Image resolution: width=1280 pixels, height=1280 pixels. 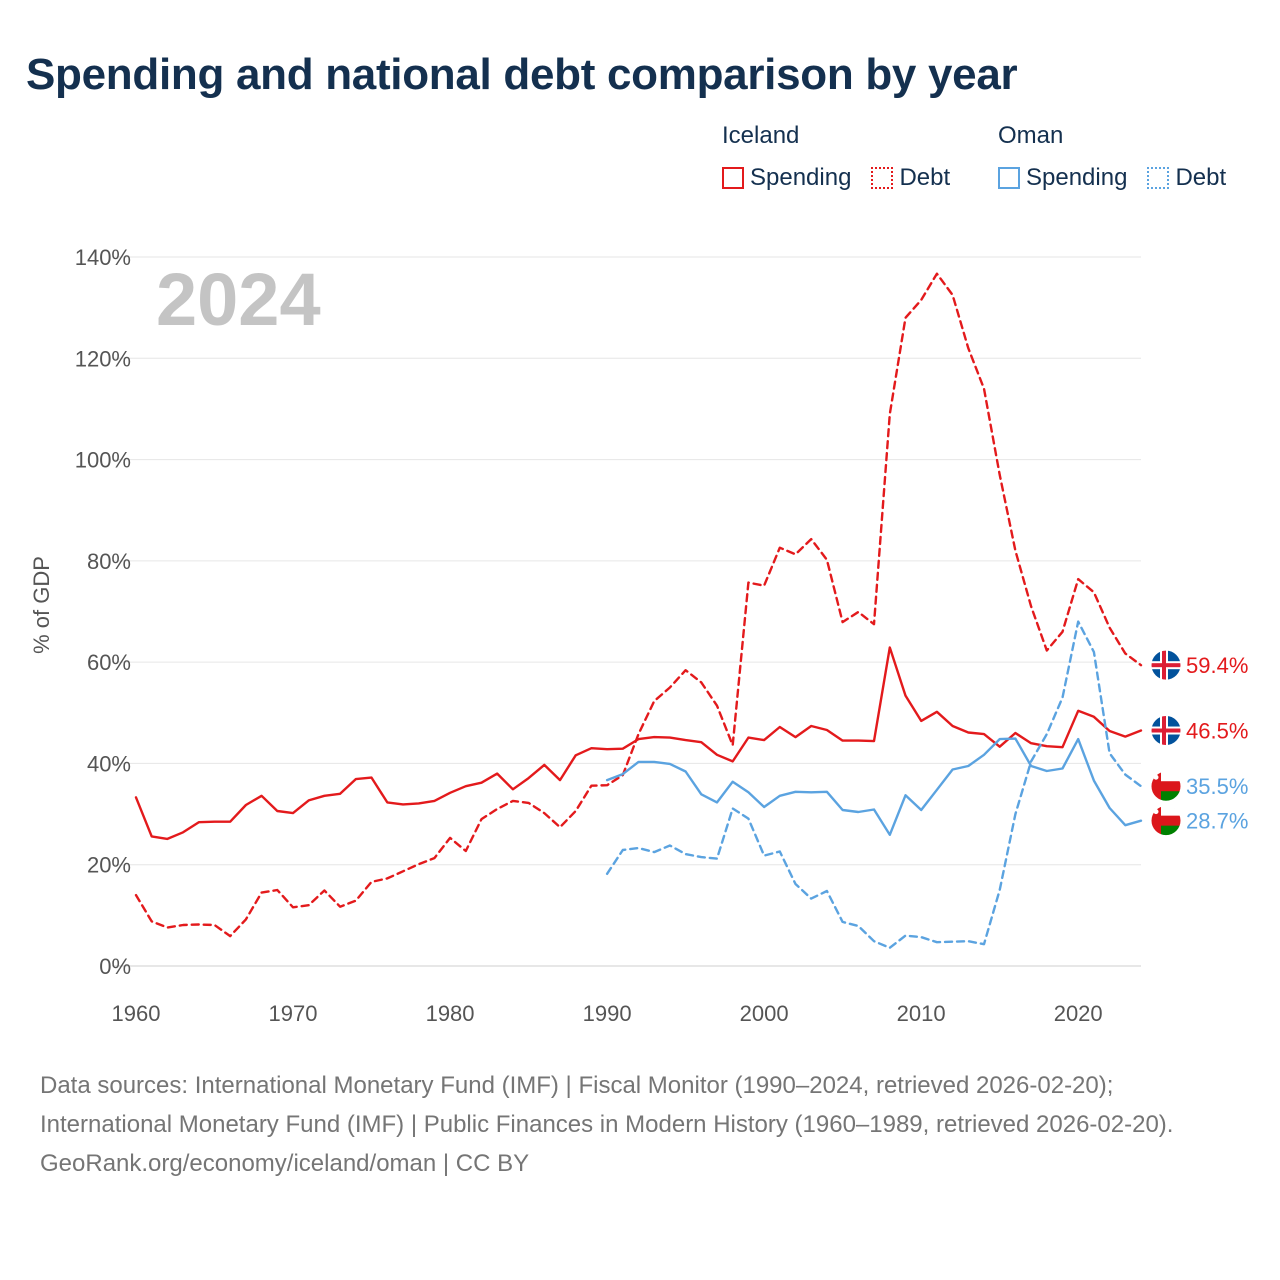 What do you see at coordinates (238, 299) in the screenshot?
I see `year-watermark: 2024` at bounding box center [238, 299].